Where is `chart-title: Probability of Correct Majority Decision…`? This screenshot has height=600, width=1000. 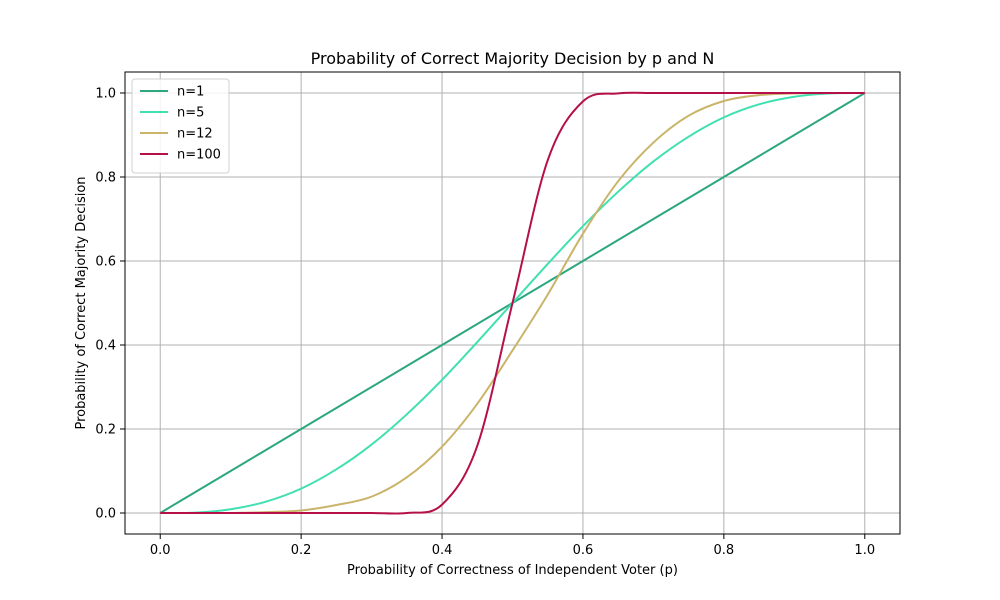
chart-title: Probability of Correct Majority Decision… is located at coordinates (513, 58).